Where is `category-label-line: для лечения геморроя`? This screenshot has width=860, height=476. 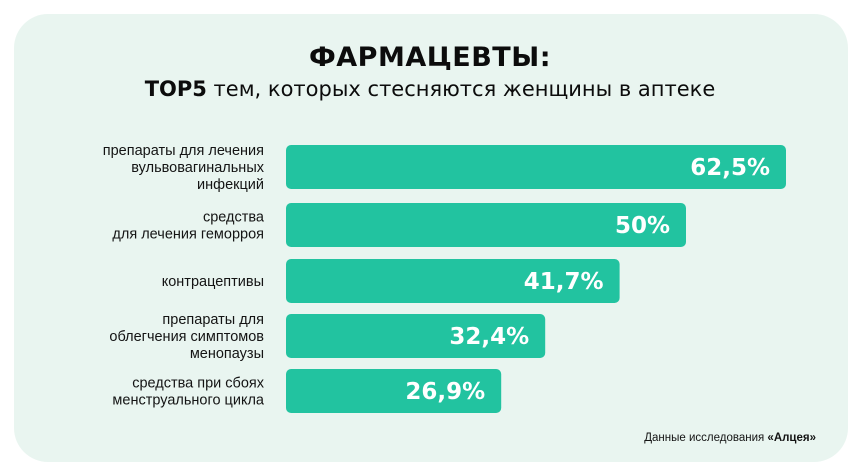 category-label-line: для лечения геморроя is located at coordinates (188, 235).